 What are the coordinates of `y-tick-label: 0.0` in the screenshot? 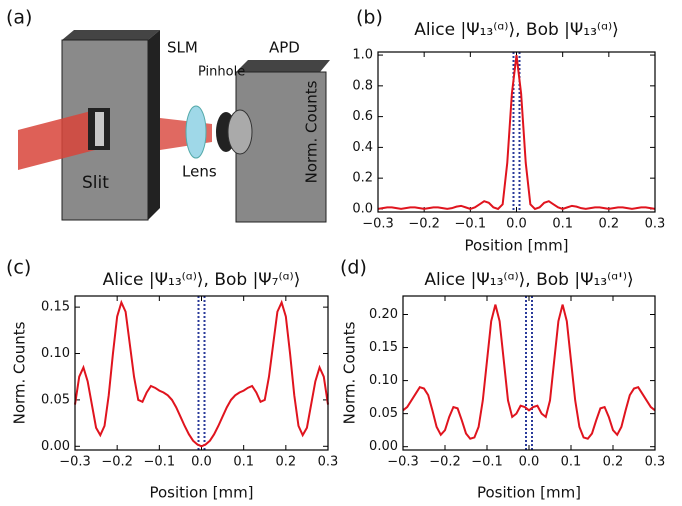 It's located at (362, 208).